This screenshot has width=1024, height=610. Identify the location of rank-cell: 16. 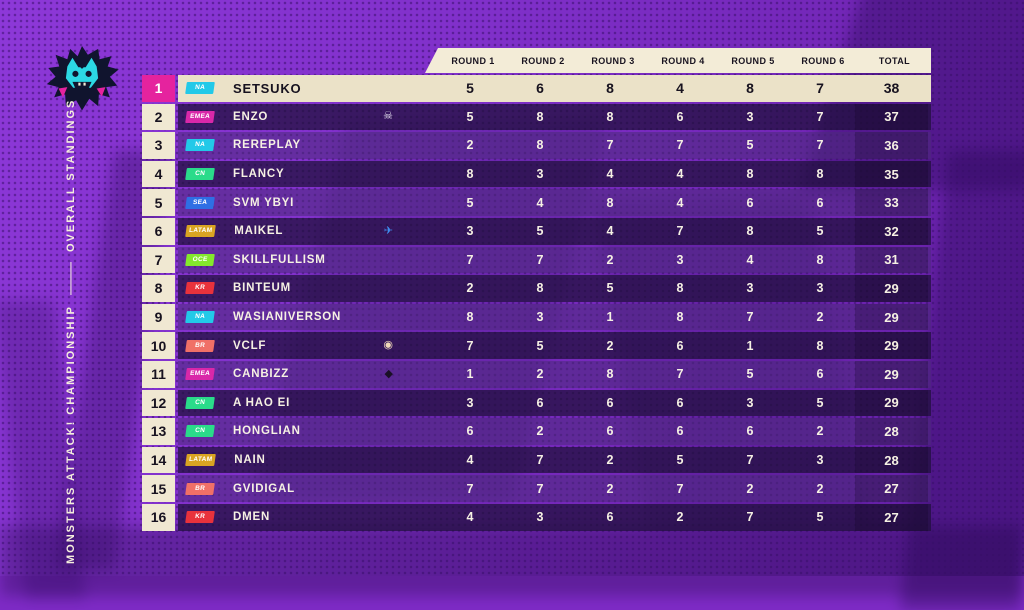
(158, 517).